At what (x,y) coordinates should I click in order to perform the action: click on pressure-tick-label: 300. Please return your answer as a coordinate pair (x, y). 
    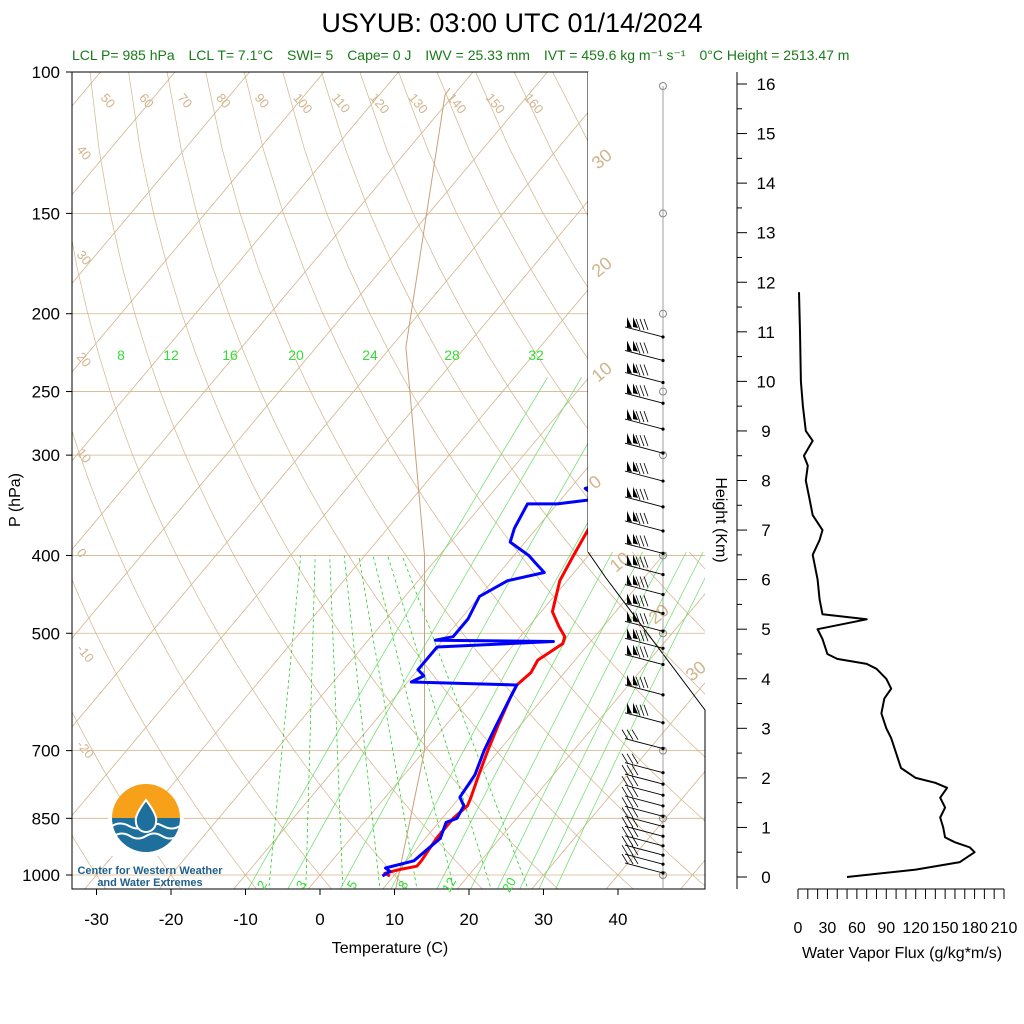
    Looking at the image, I should click on (46, 455).